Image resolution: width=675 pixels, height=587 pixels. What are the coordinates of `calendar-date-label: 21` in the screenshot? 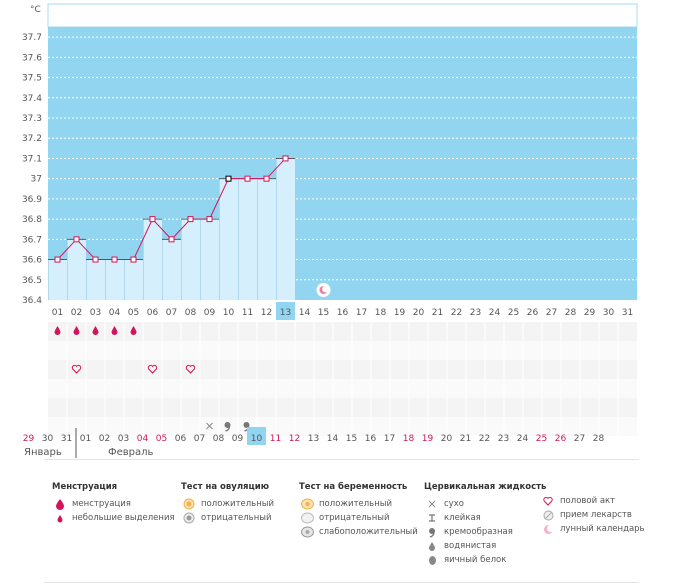 It's located at (465, 439).